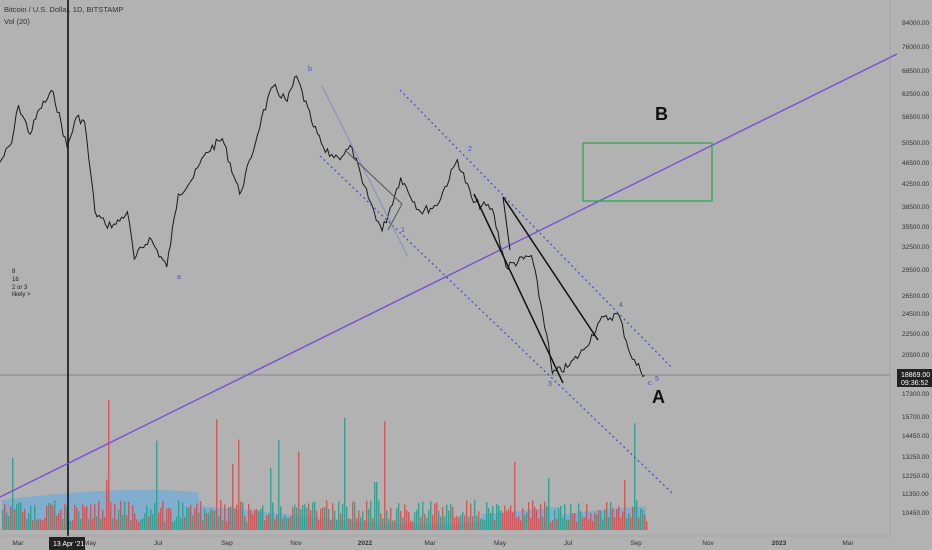 Image resolution: width=932 pixels, height=550 pixels. I want to click on triangle-line-mid, so click(506, 223).